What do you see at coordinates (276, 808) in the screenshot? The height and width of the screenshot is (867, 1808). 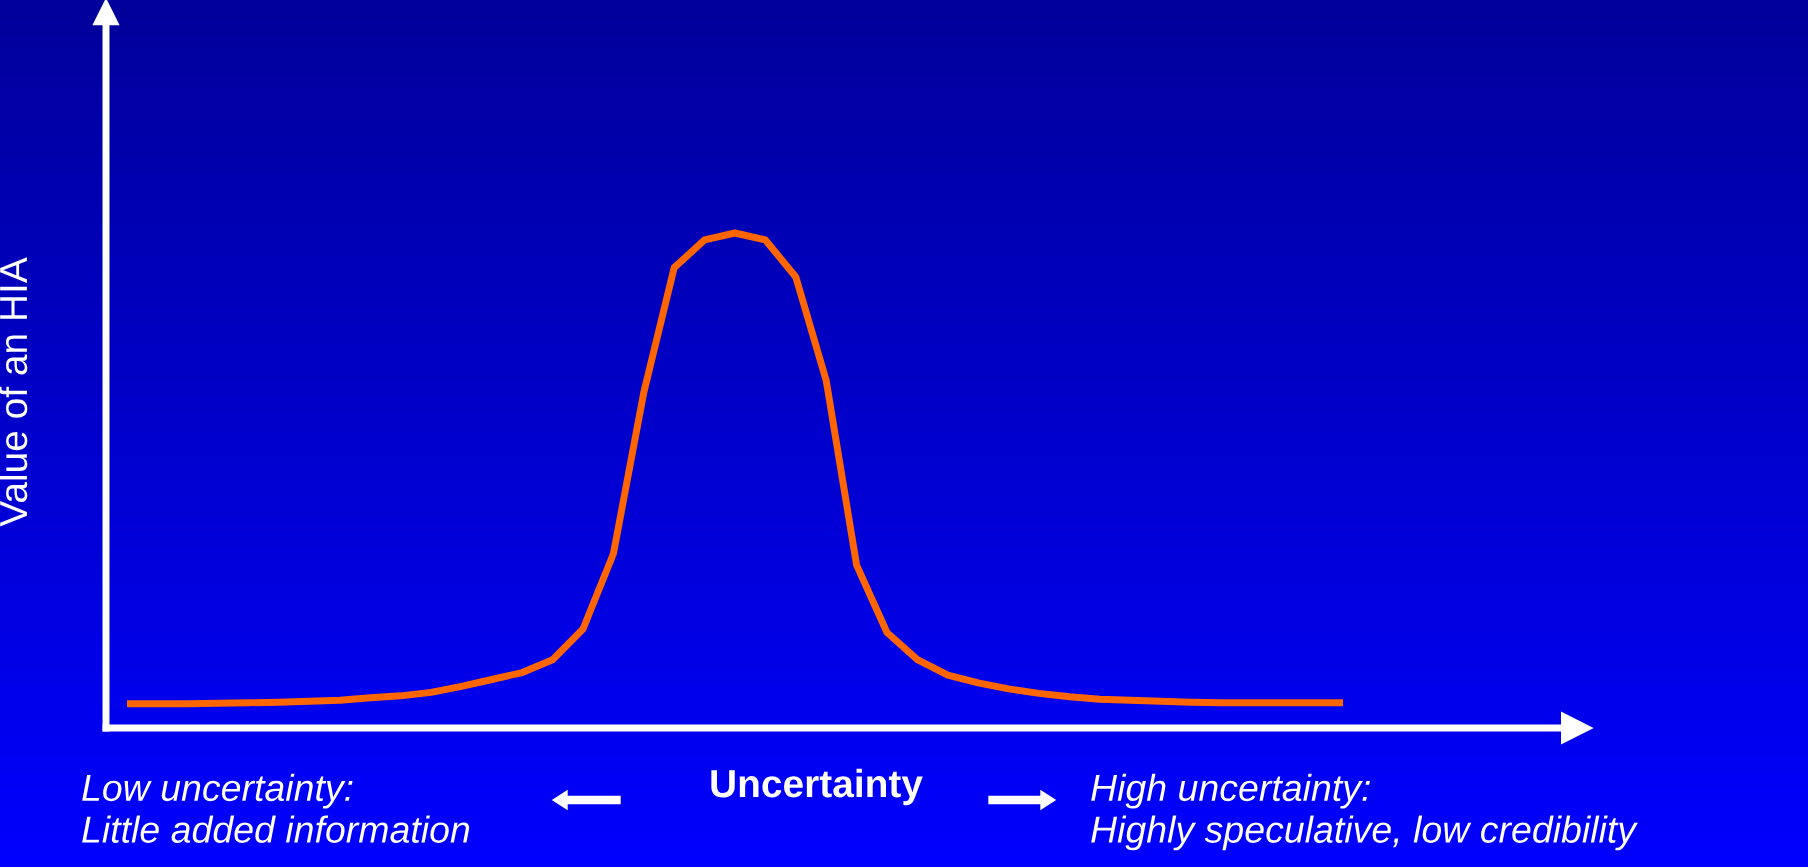 I see `text: Low uncertainty: Little added information` at bounding box center [276, 808].